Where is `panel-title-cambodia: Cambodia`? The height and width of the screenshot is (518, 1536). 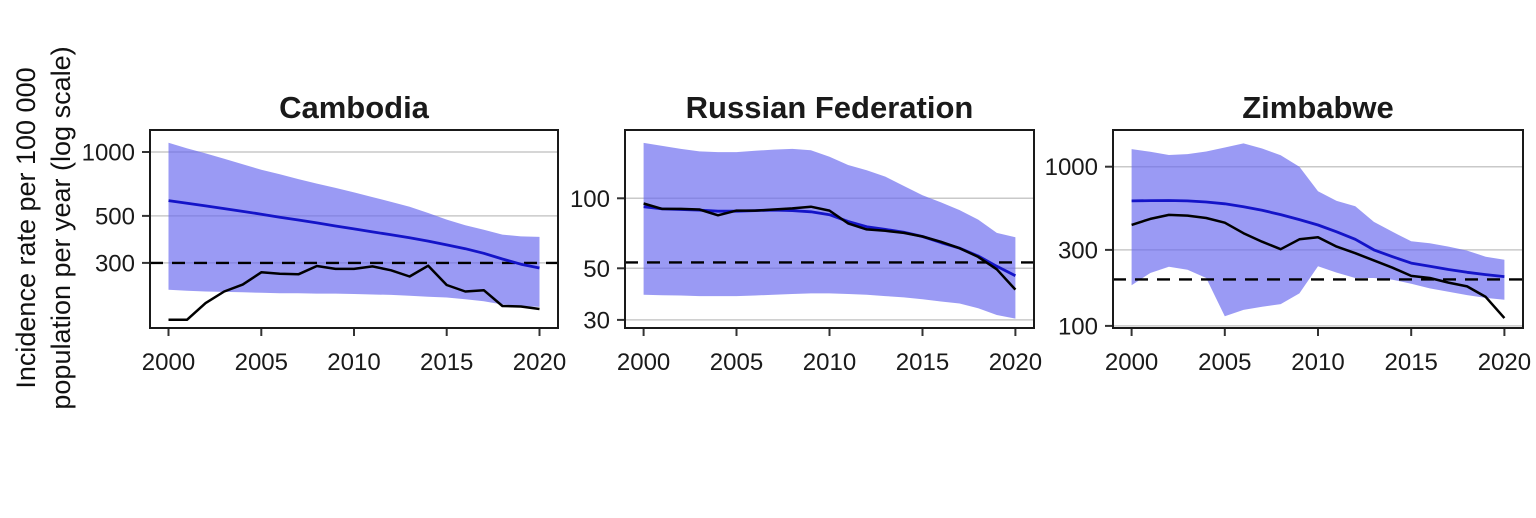
panel-title-cambodia: Cambodia is located at coordinates (354, 107).